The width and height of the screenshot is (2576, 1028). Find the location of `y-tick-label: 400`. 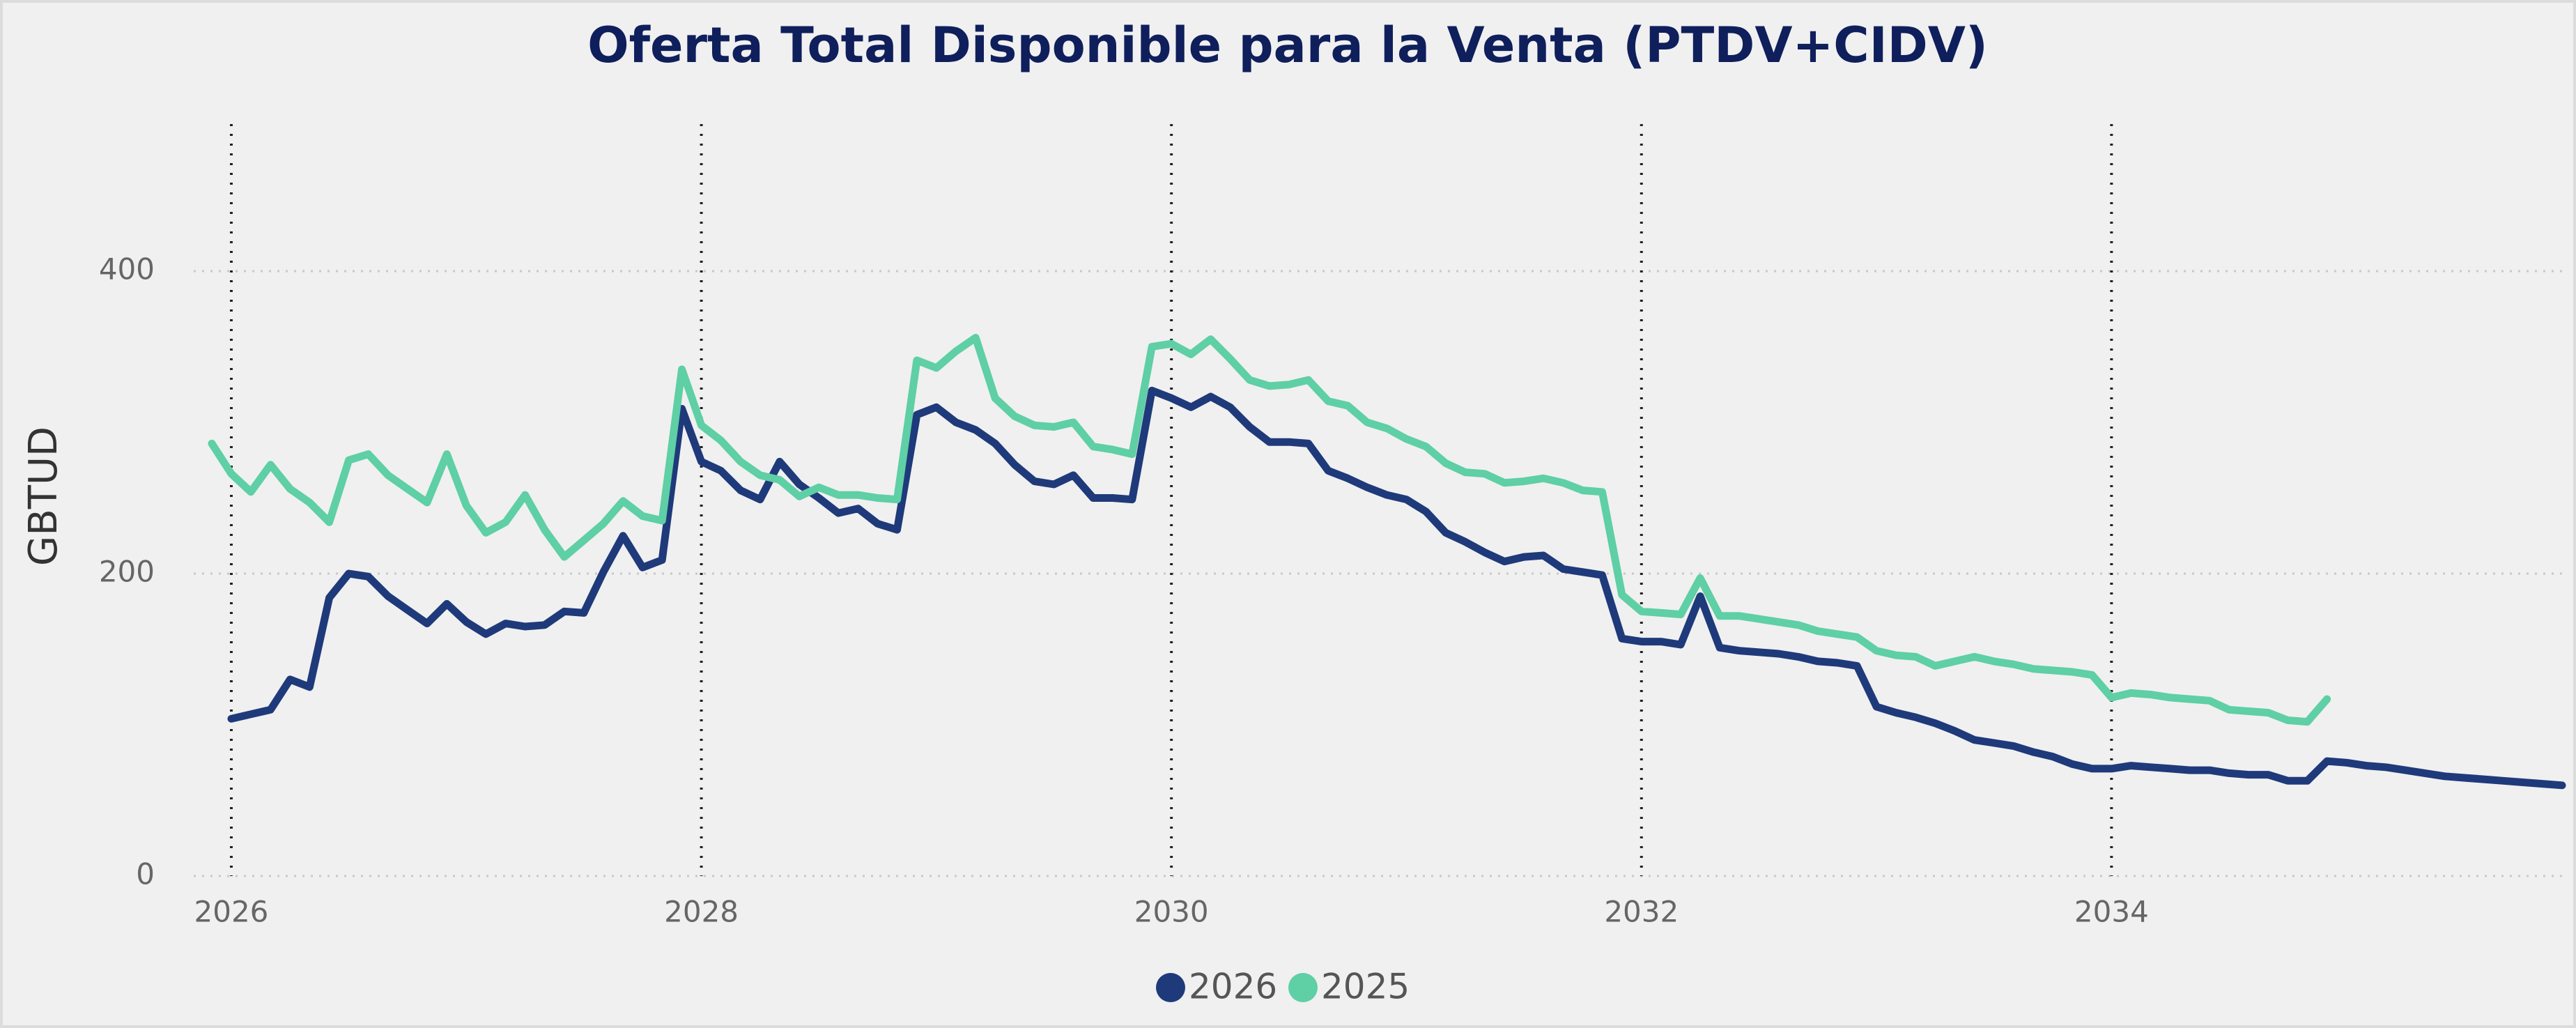

y-tick-label: 400 is located at coordinates (127, 269).